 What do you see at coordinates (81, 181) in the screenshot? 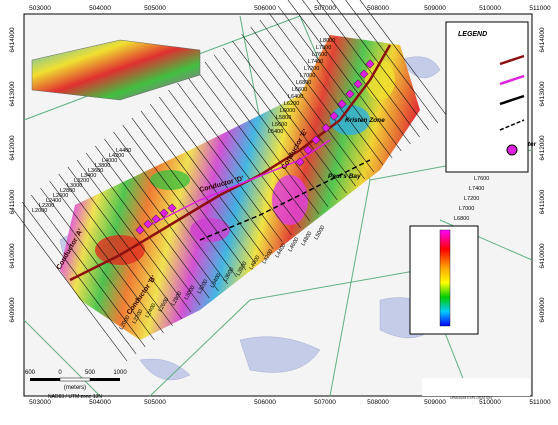
I see `line-label: L3200` at bounding box center [81, 181].